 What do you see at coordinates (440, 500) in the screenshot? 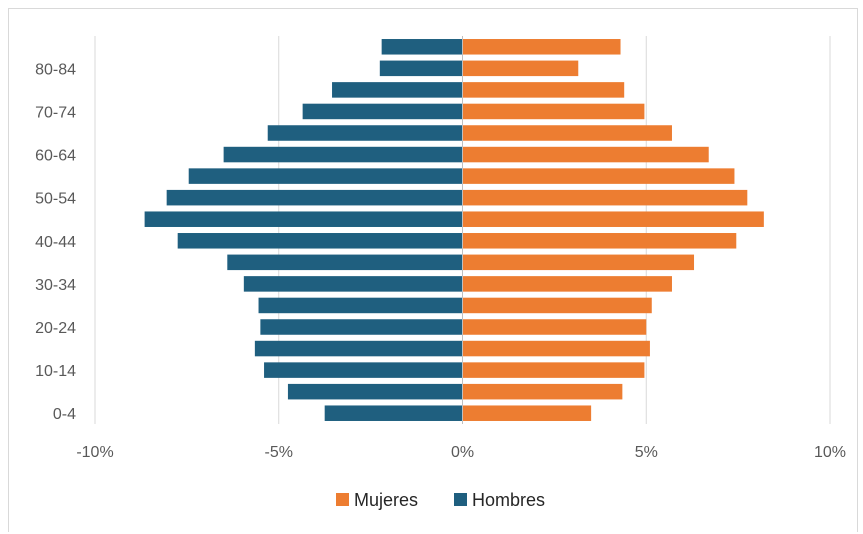
I see `legend: Mujeres Hombres` at bounding box center [440, 500].